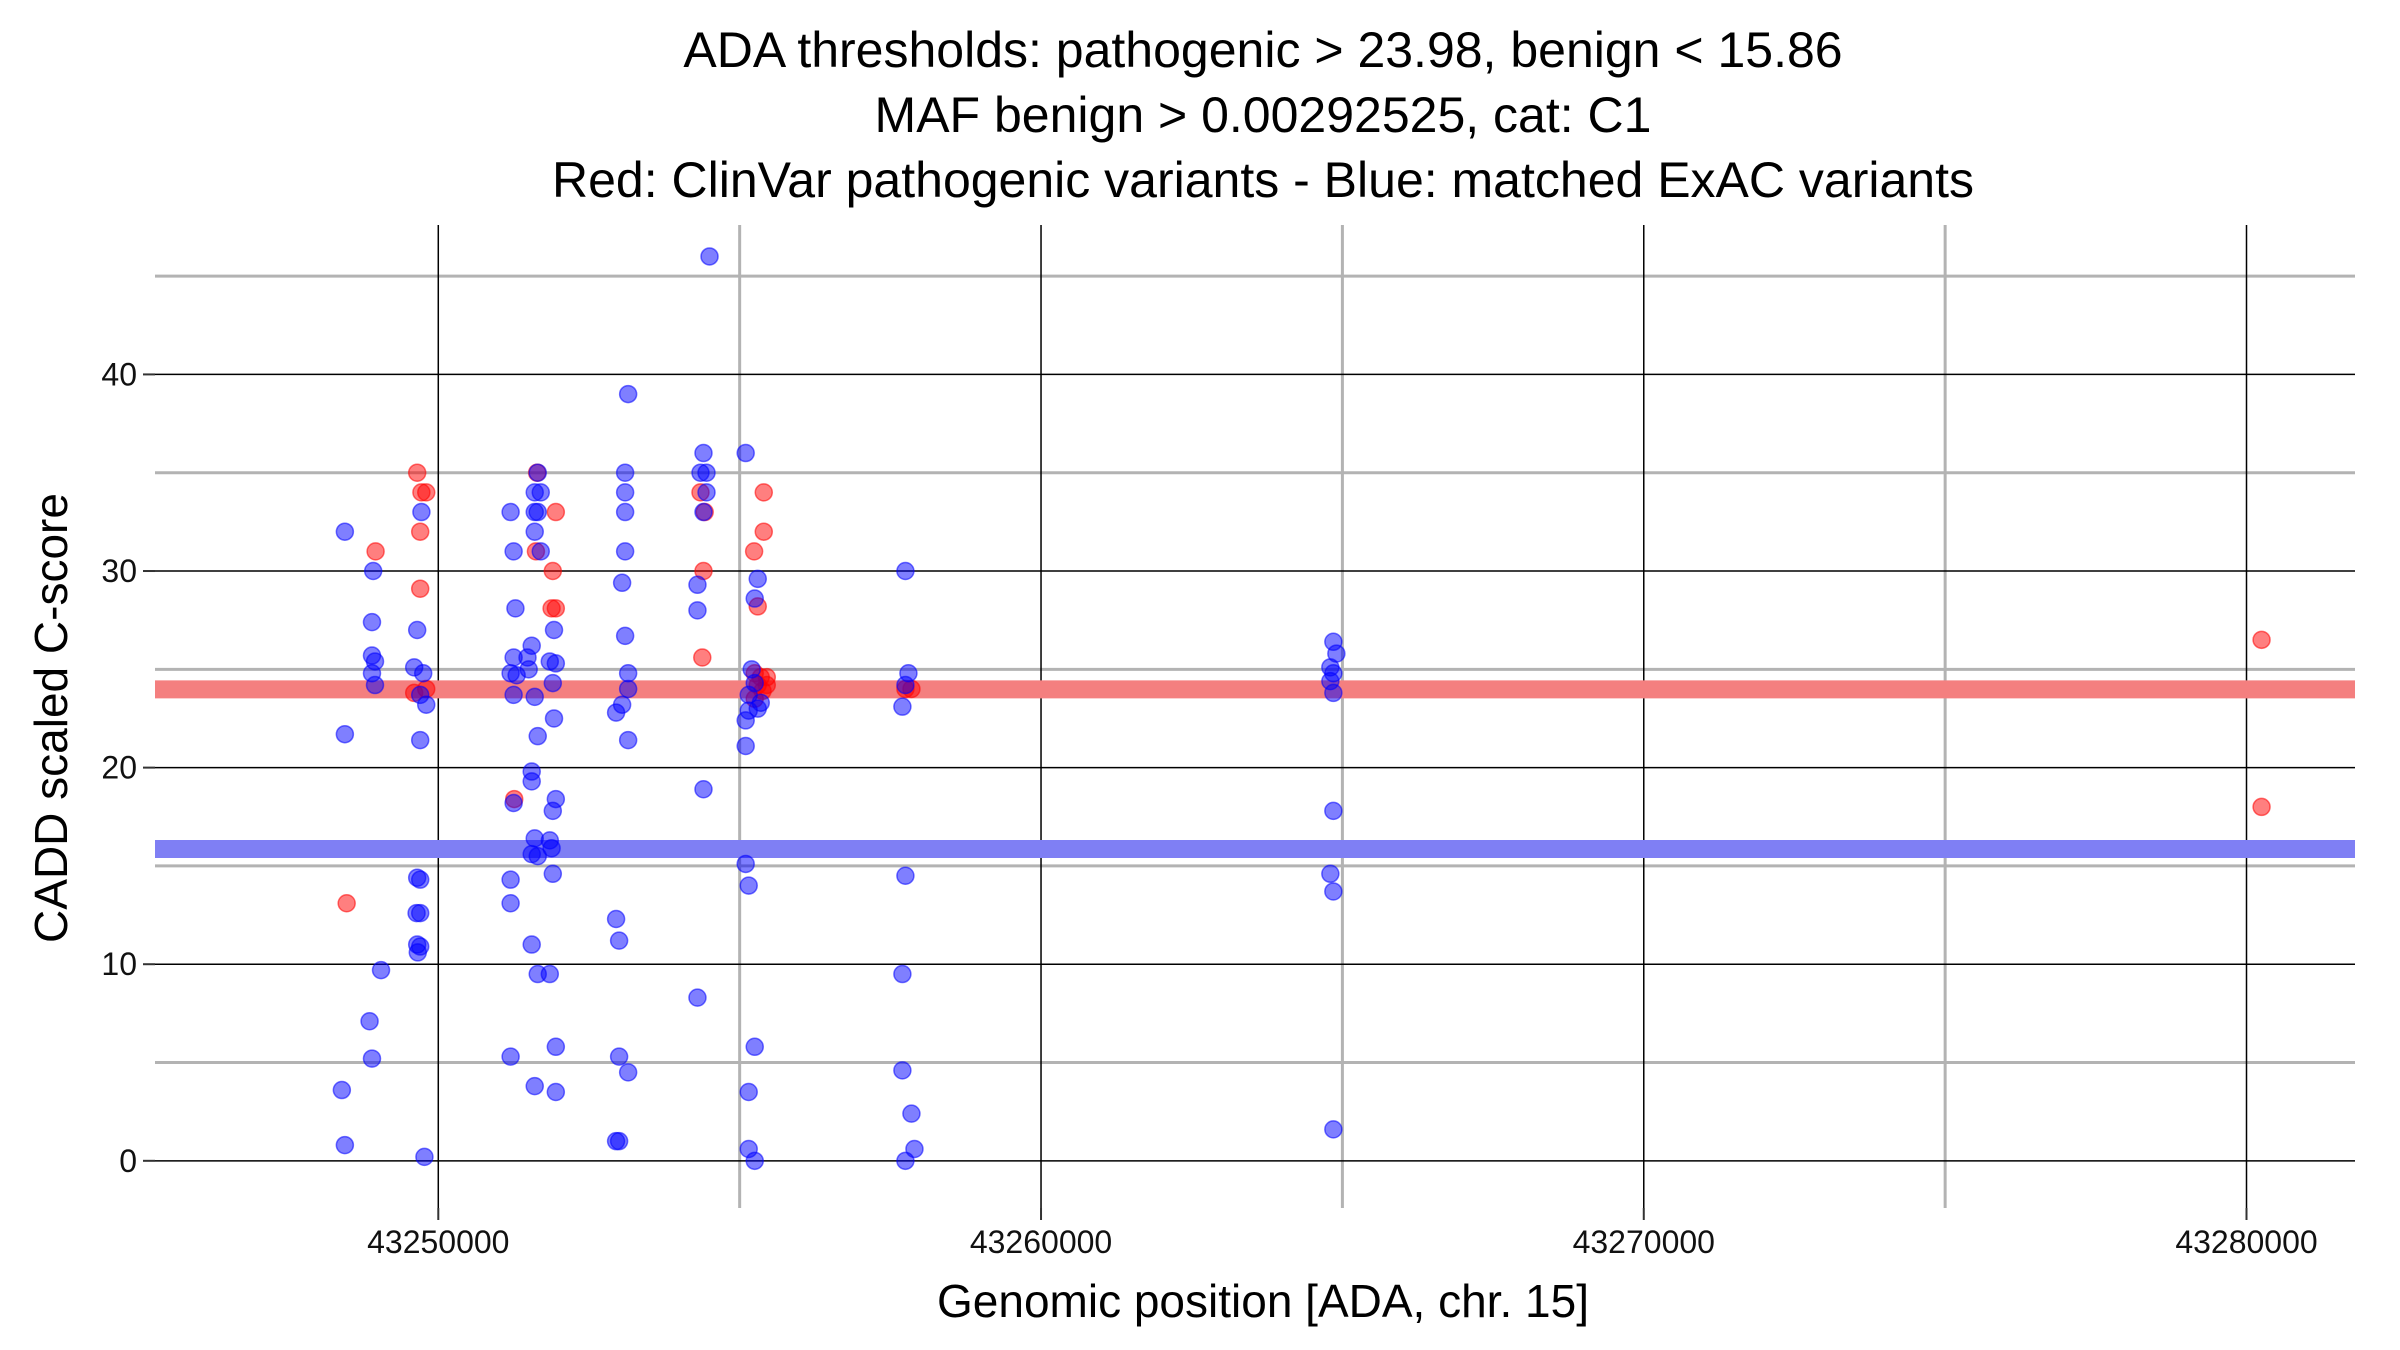 This screenshot has height=1350, width=2400. I want to click on y-tick-label: 0, so click(128, 1161).